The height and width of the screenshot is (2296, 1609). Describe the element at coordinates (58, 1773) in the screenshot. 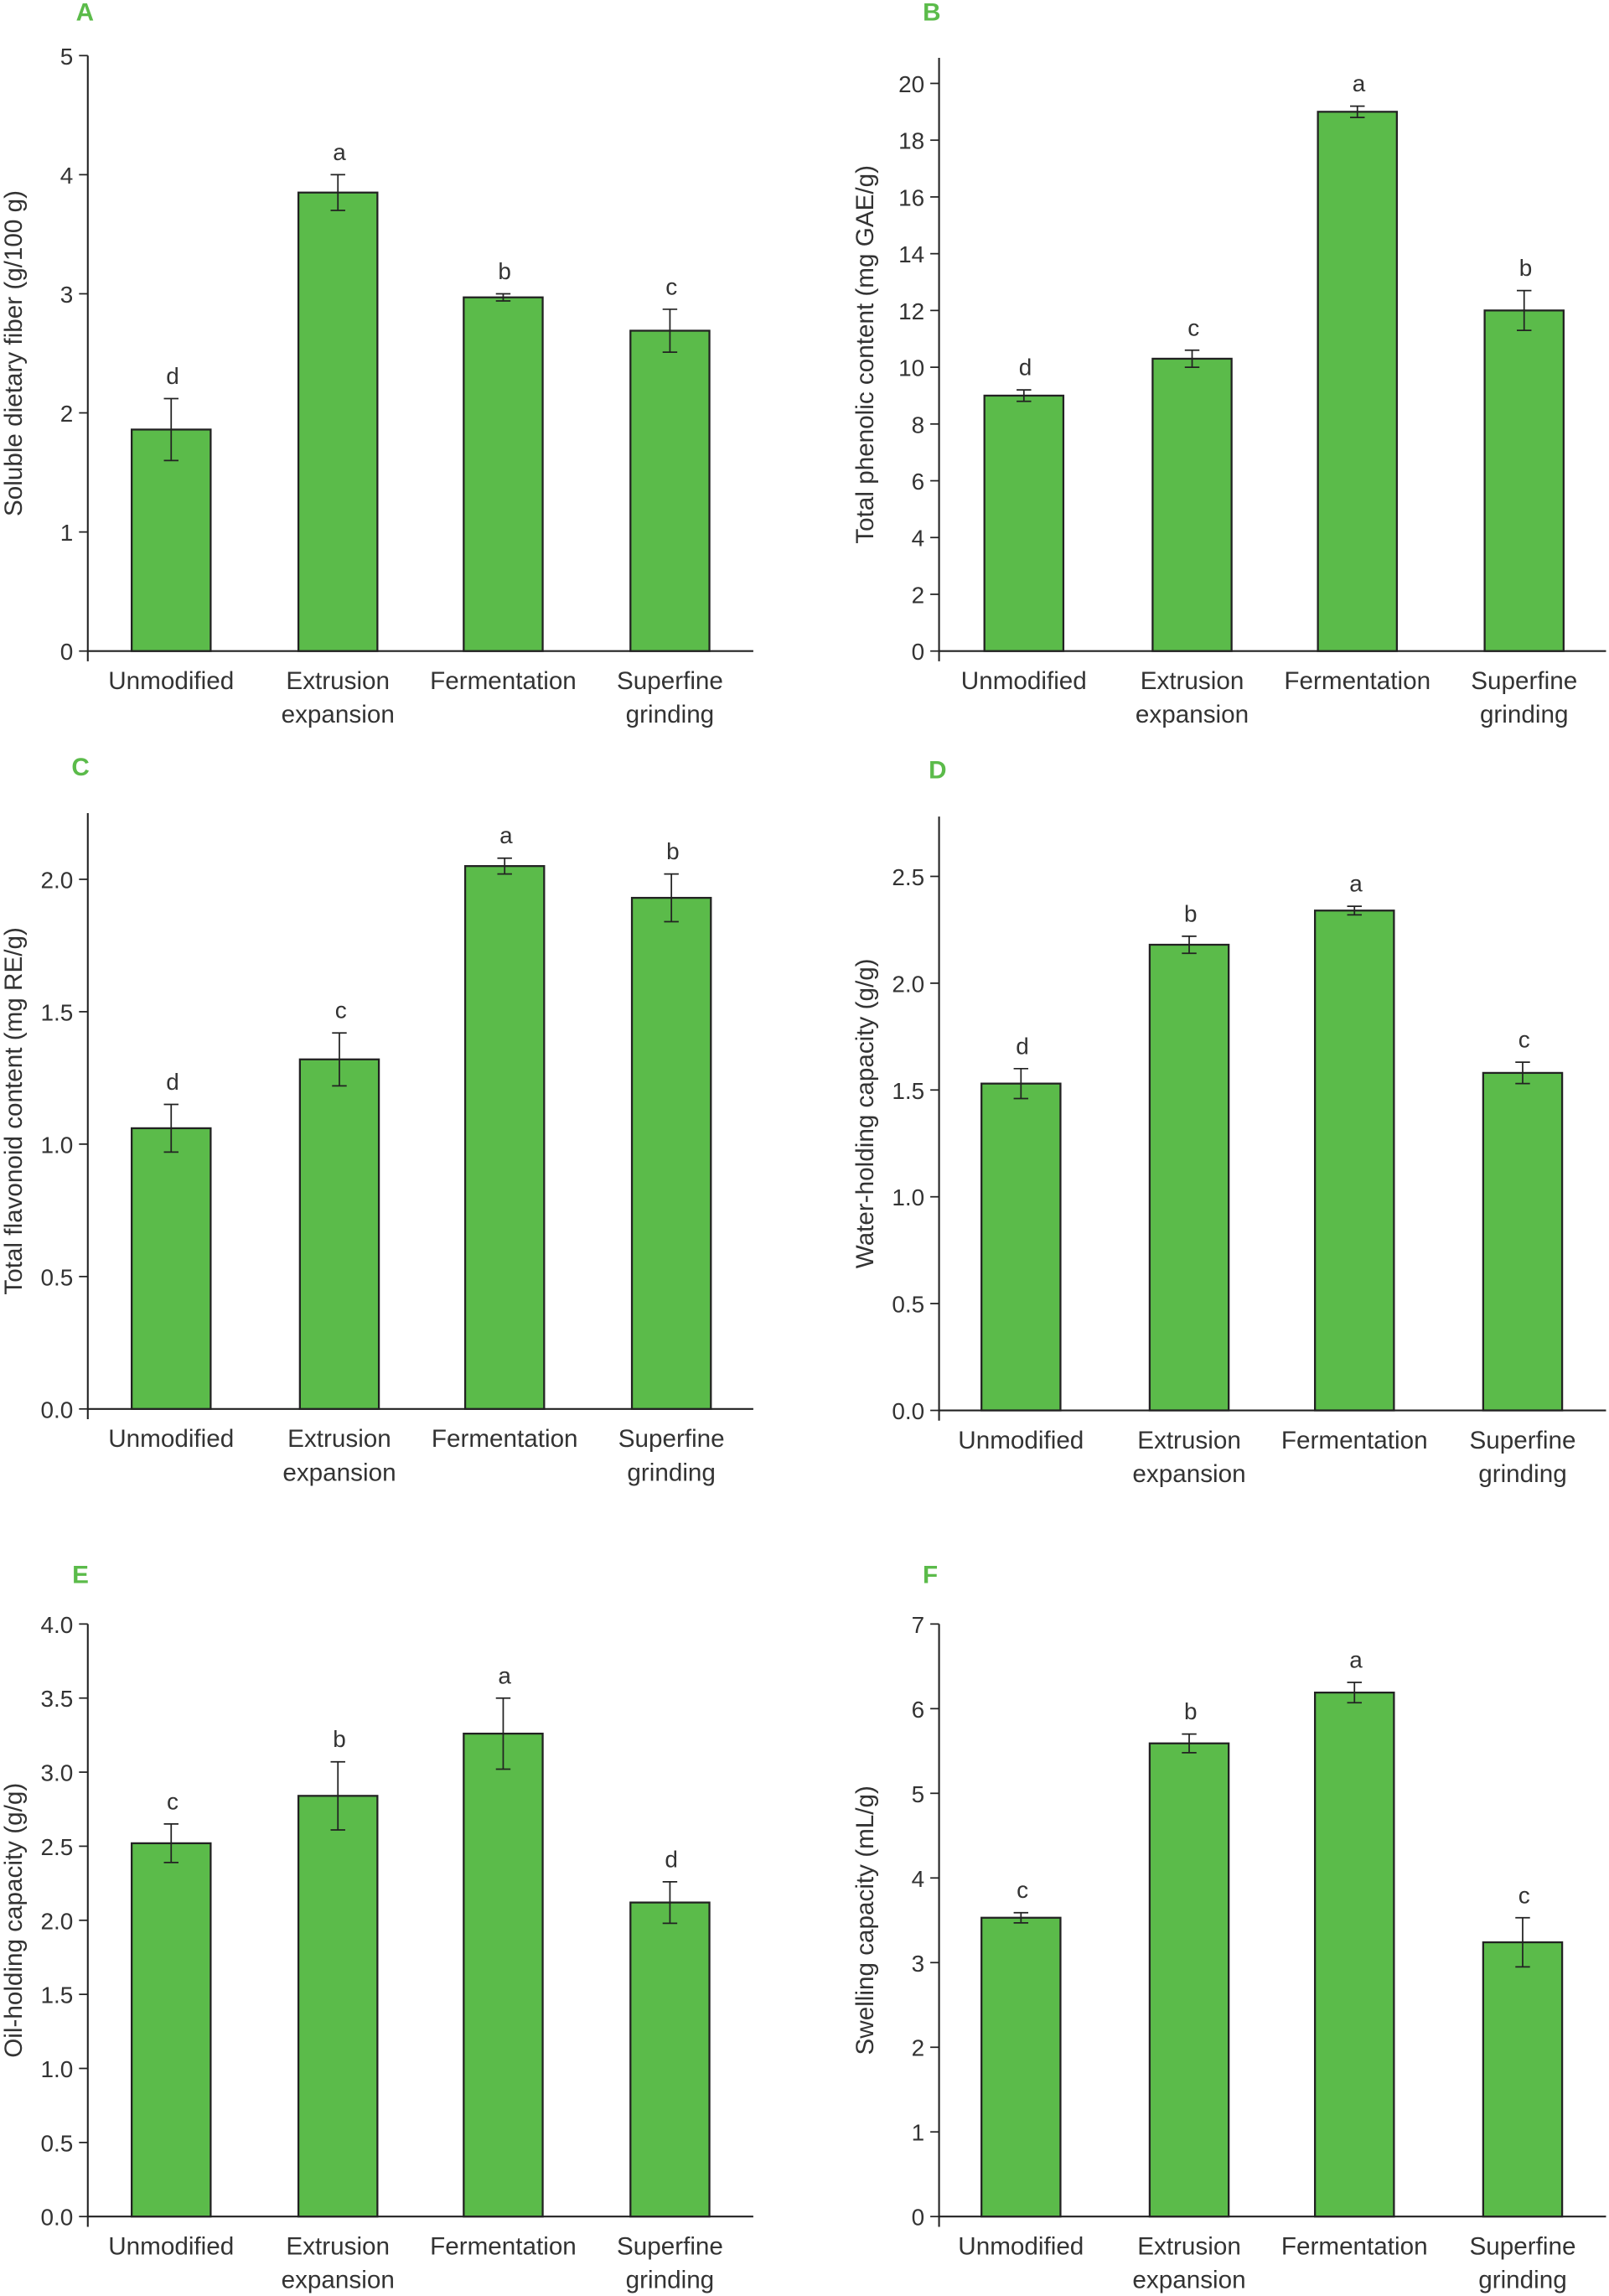

I see `y-tick-label: 3.0` at that location.